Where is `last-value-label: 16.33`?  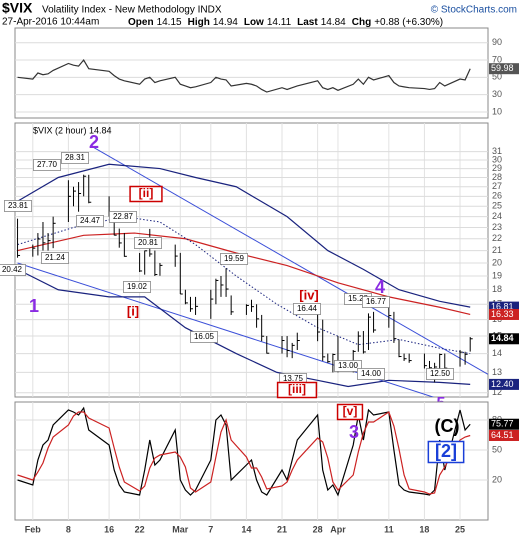 last-value-label: 16.33 is located at coordinates (504, 314).